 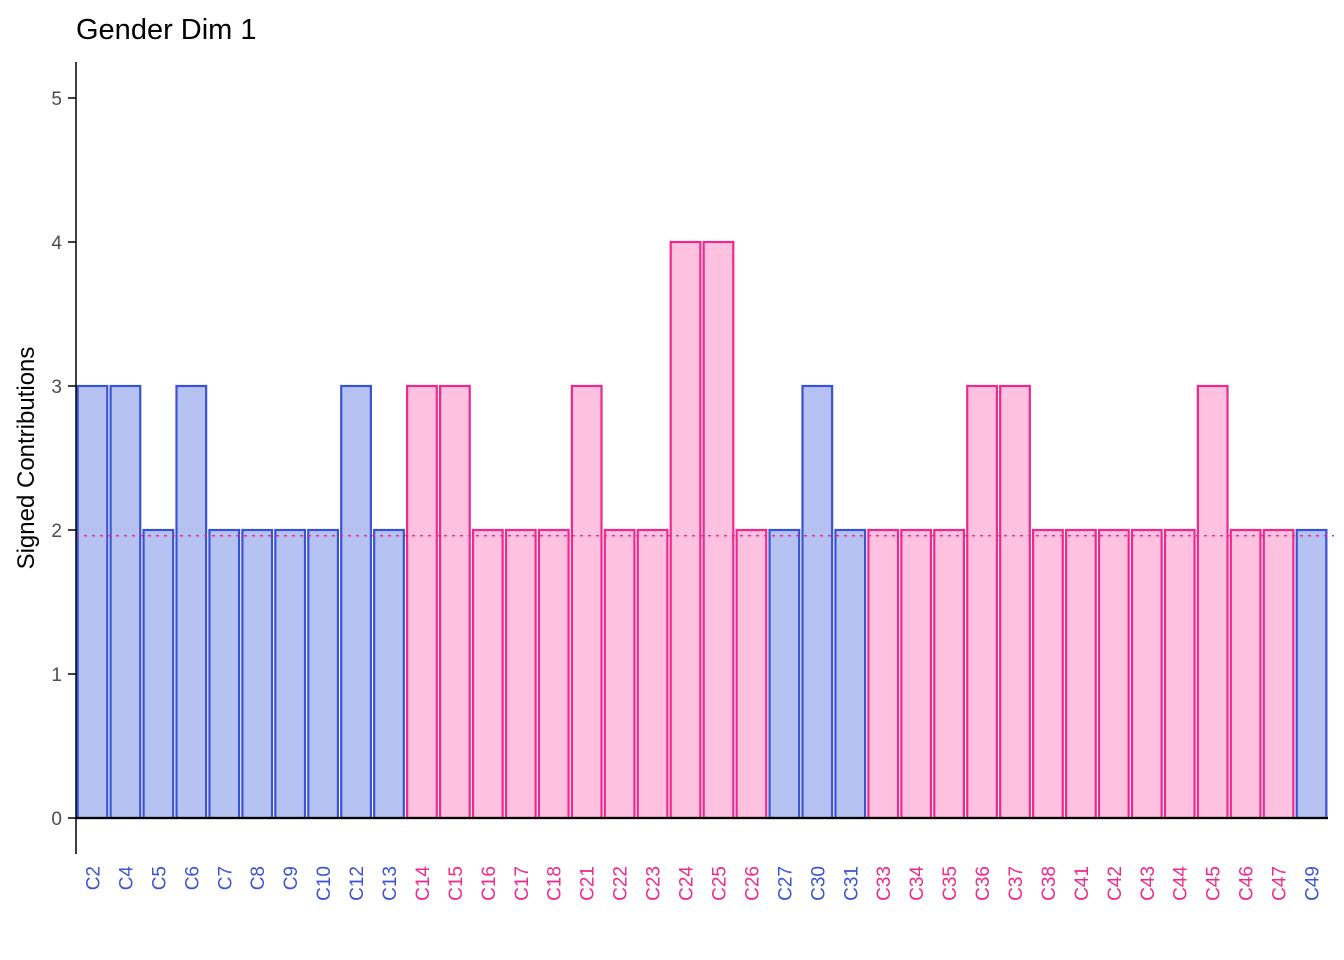 I want to click on x-tick-label-c26: C26, so click(x=752, y=883).